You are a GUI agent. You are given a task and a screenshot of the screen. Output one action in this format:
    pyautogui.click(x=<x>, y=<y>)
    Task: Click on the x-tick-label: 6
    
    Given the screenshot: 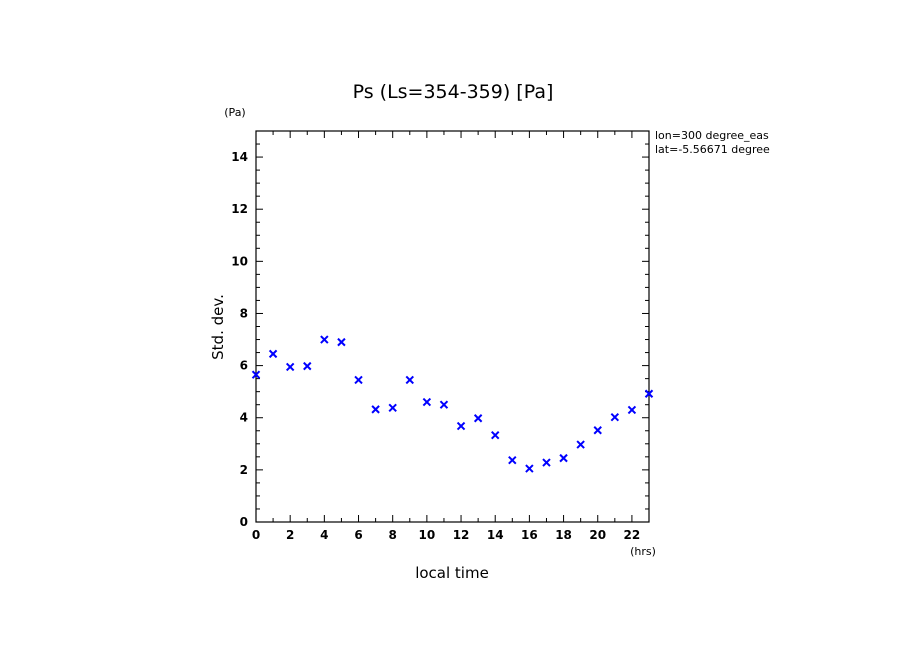 What is the action you would take?
    pyautogui.click(x=358, y=535)
    